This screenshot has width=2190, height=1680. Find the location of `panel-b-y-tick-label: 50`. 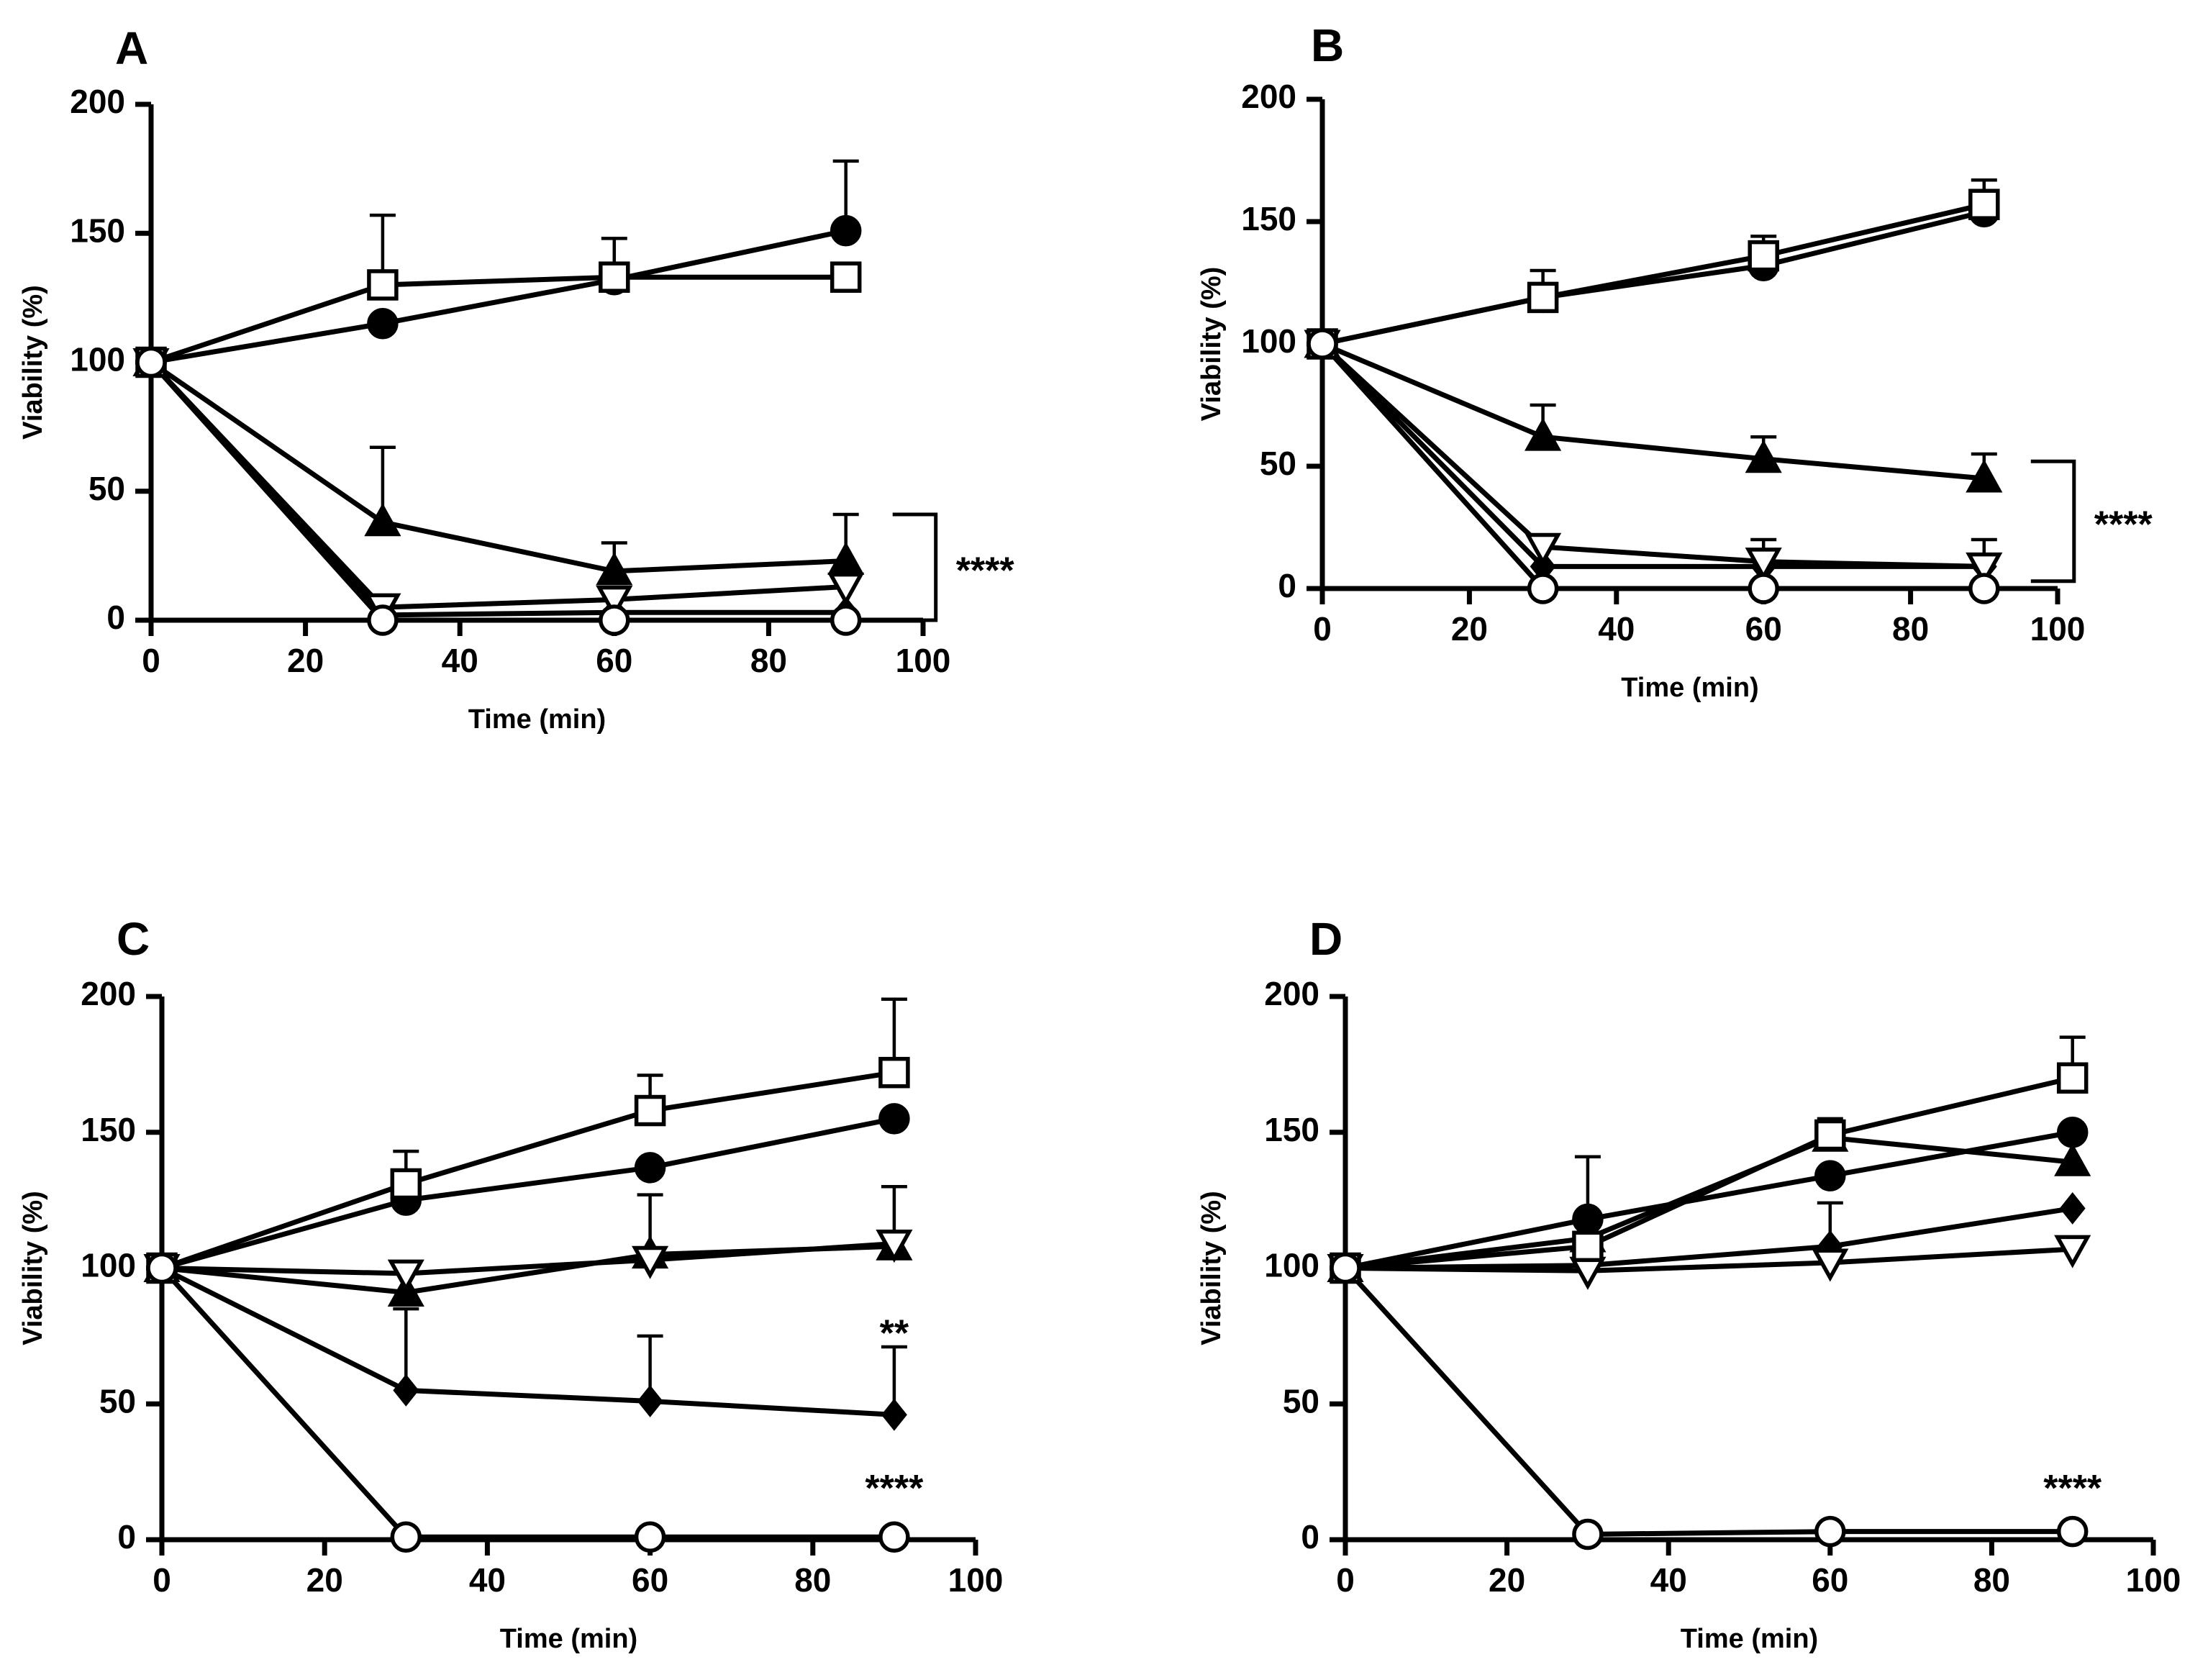

panel-b-y-tick-label: 50 is located at coordinates (1278, 463).